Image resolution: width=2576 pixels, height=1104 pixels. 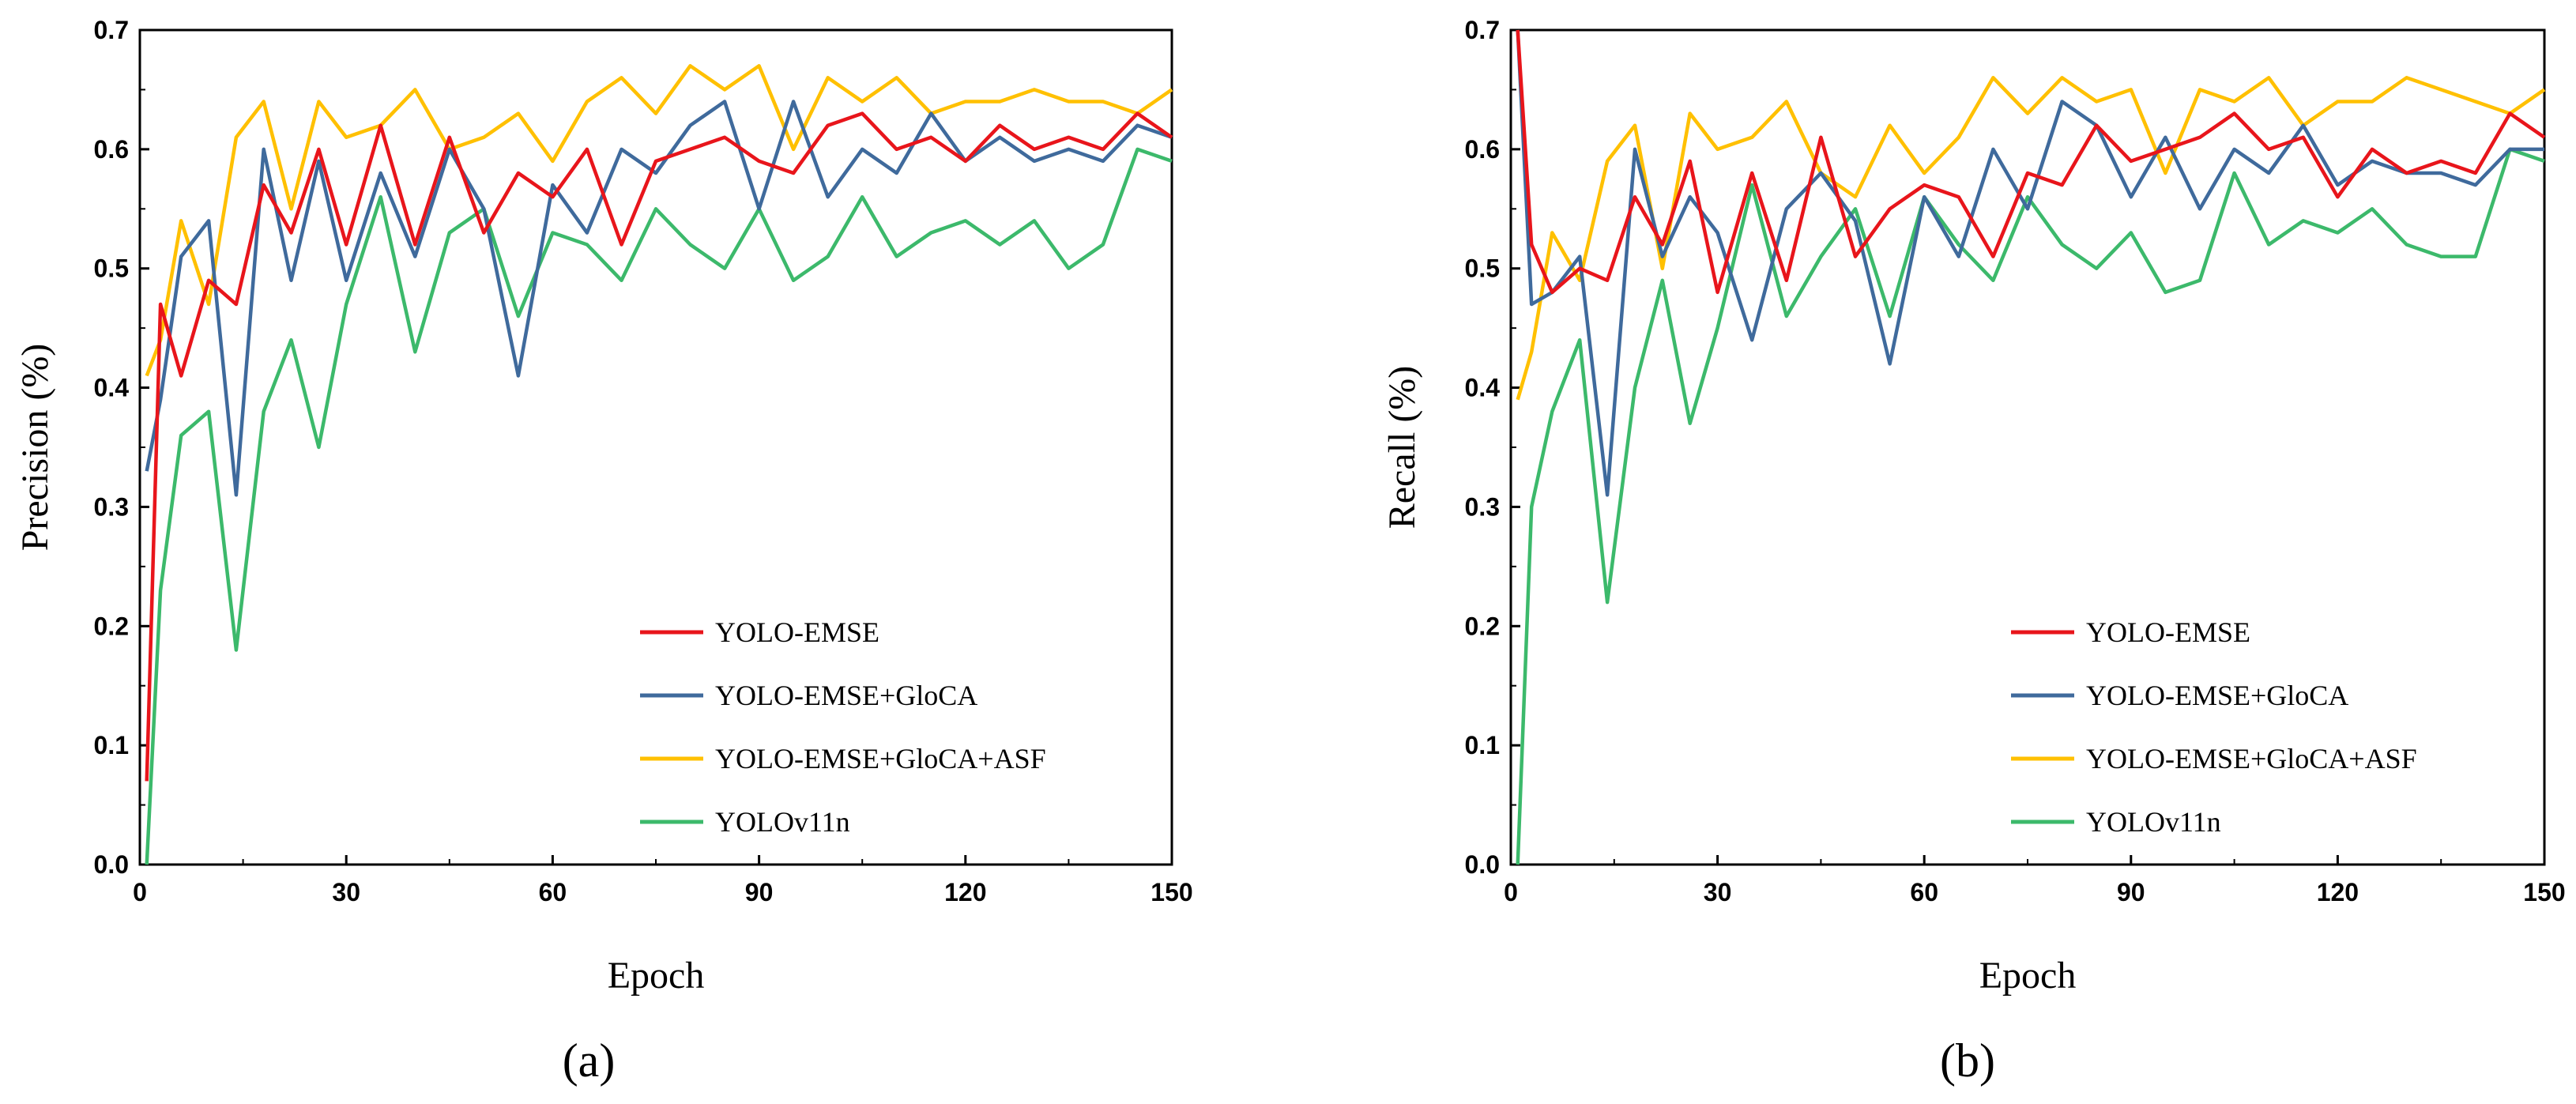 I want to click on series-line-yolo-emse-gloca, so click(x=659, y=298).